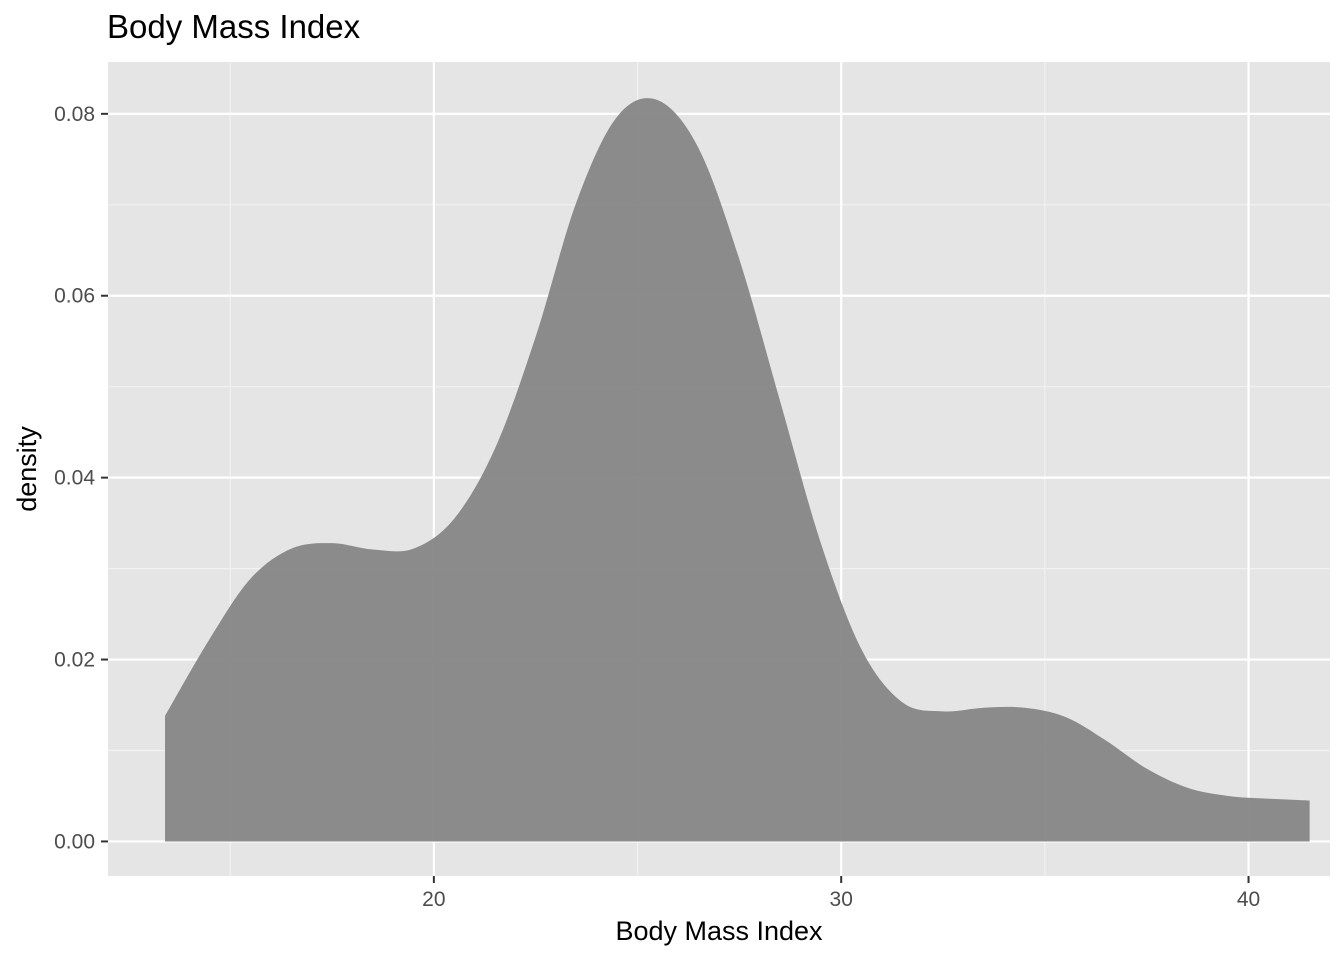 This screenshot has width=1344, height=960. What do you see at coordinates (1248, 899) in the screenshot?
I see `x-tick-label: 40` at bounding box center [1248, 899].